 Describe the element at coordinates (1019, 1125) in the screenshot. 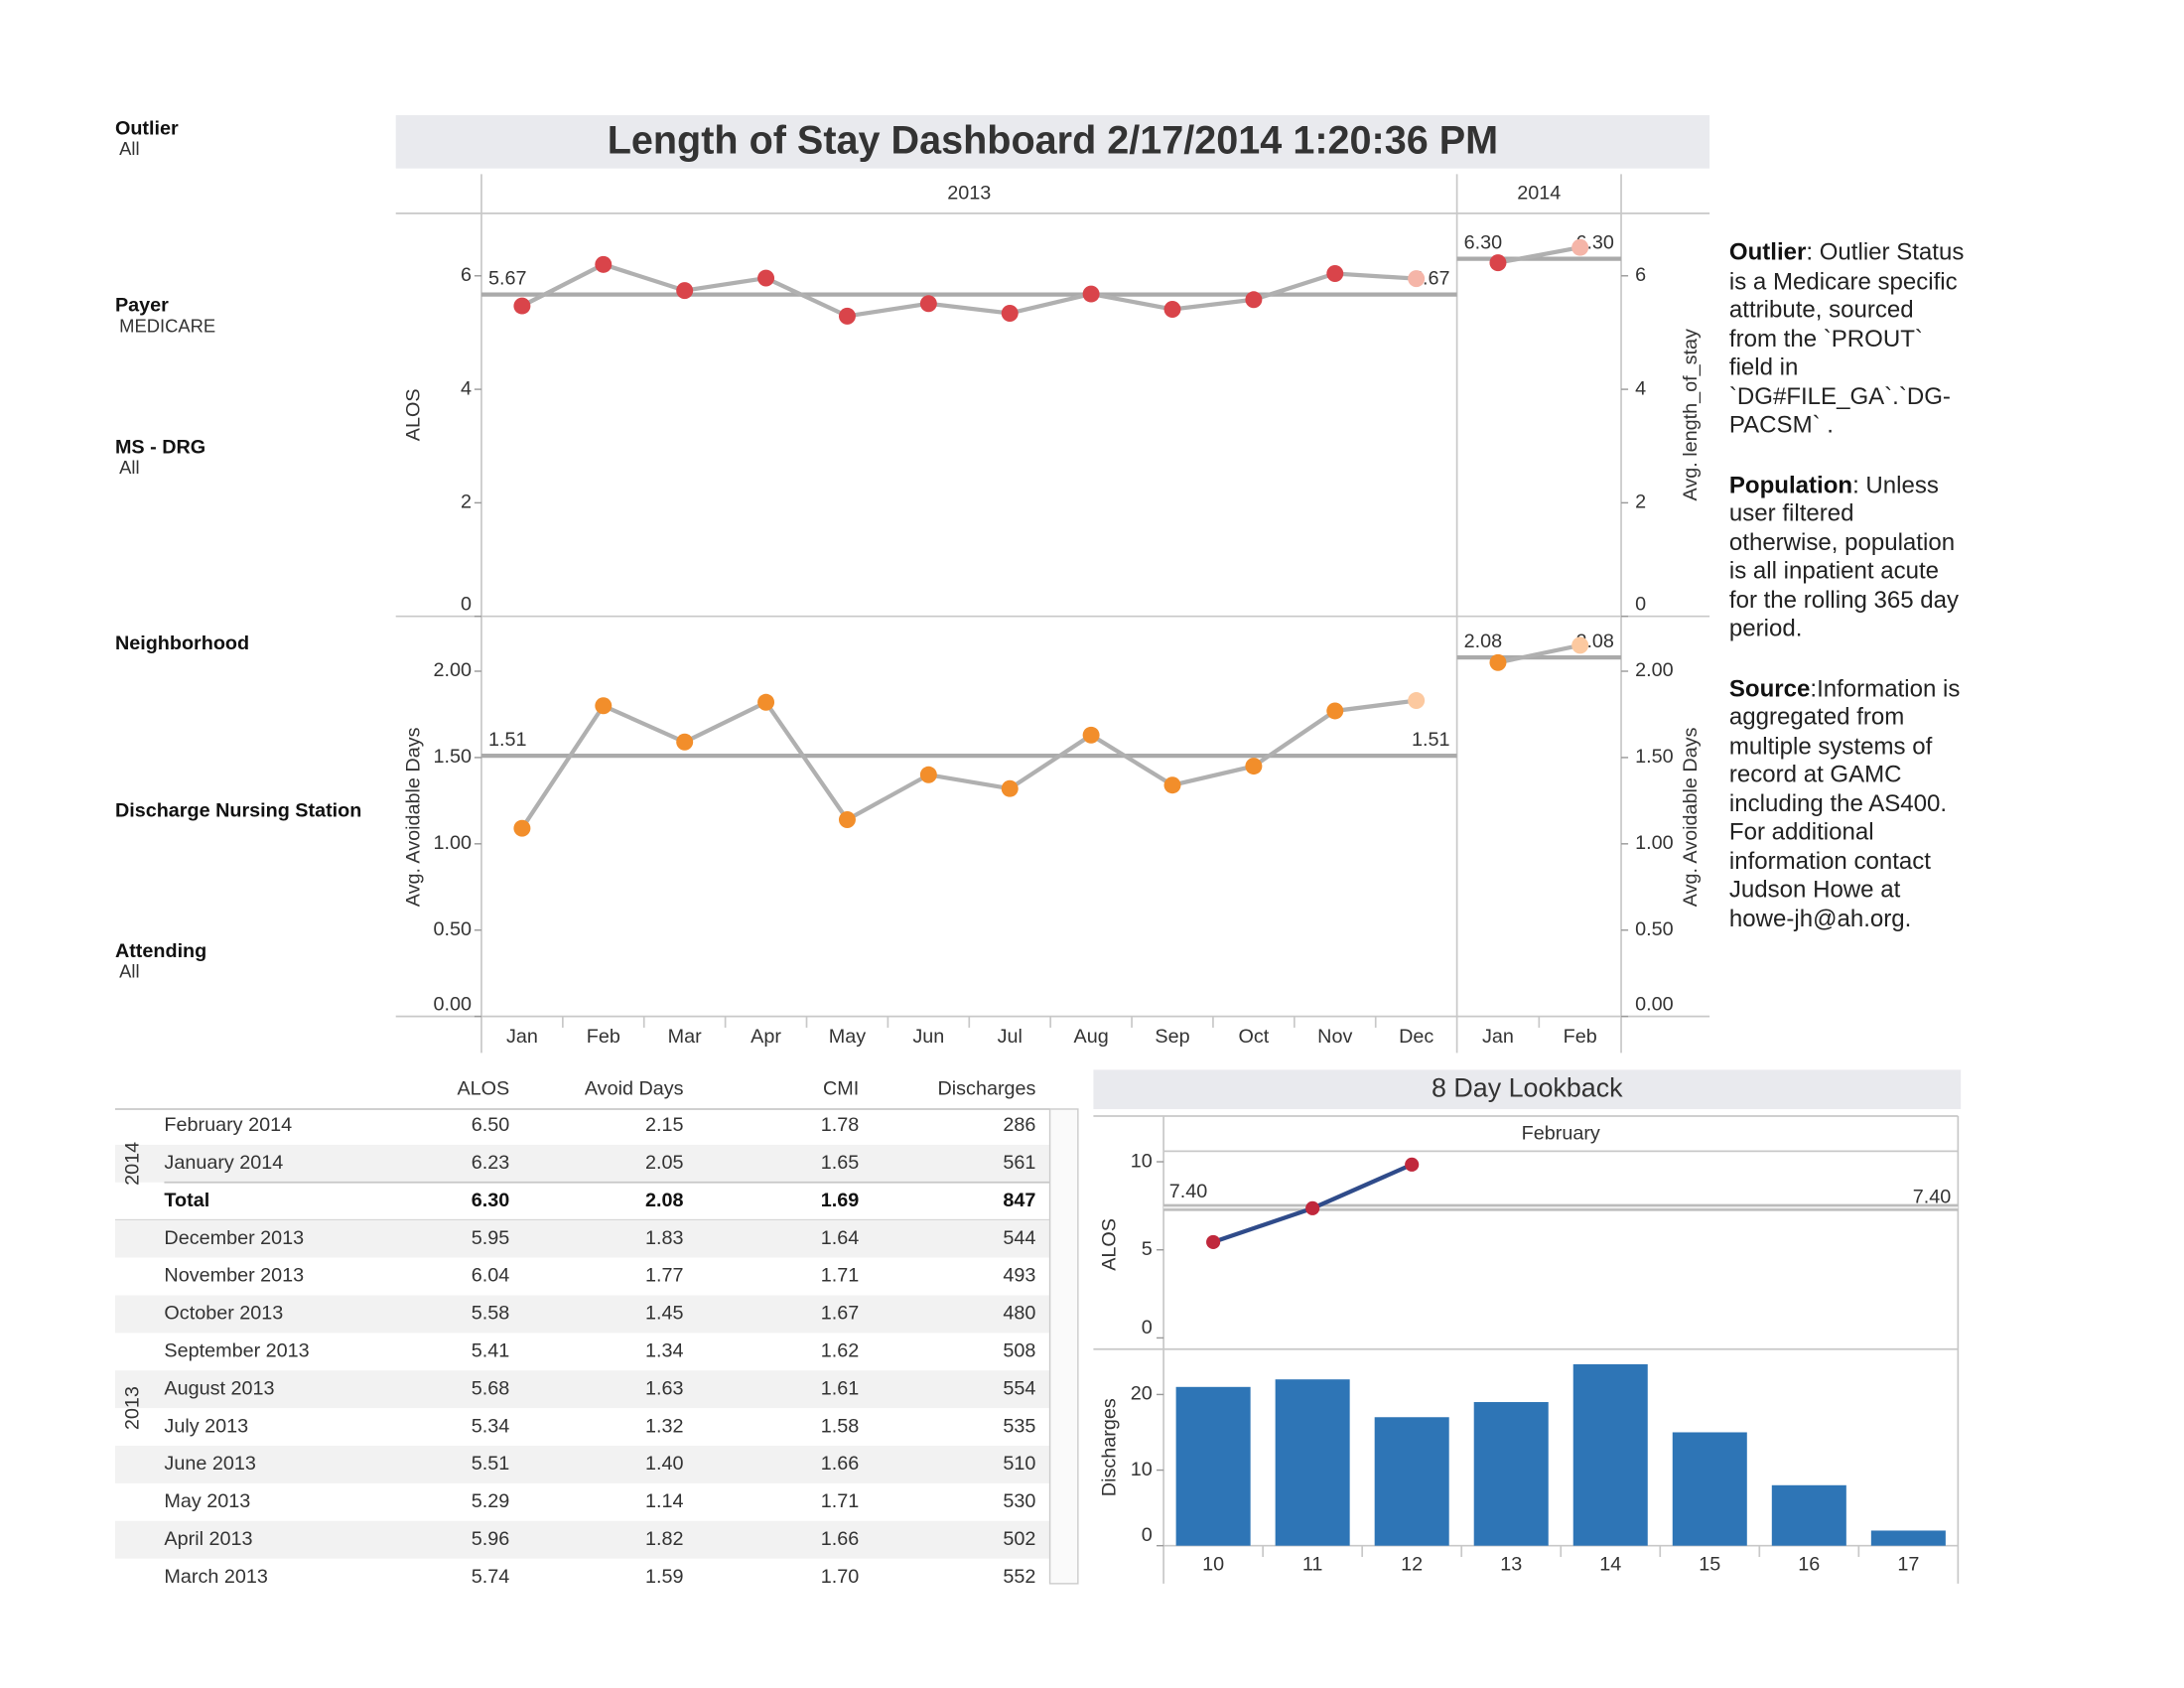

I see `table-cell: 286` at that location.